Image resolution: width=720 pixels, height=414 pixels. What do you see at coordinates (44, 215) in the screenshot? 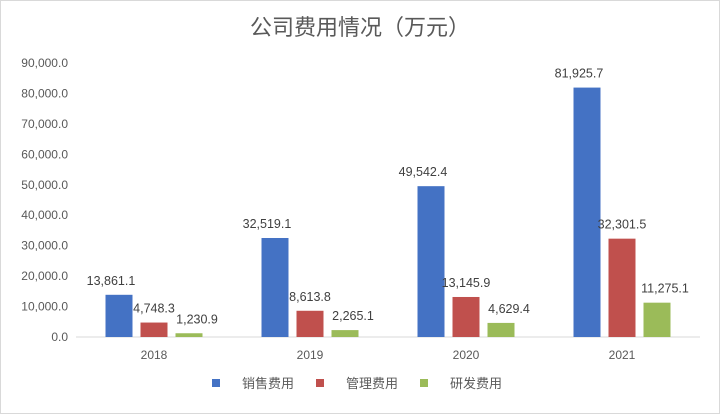
I see `y-tick-label: 40,000.0` at bounding box center [44, 215].